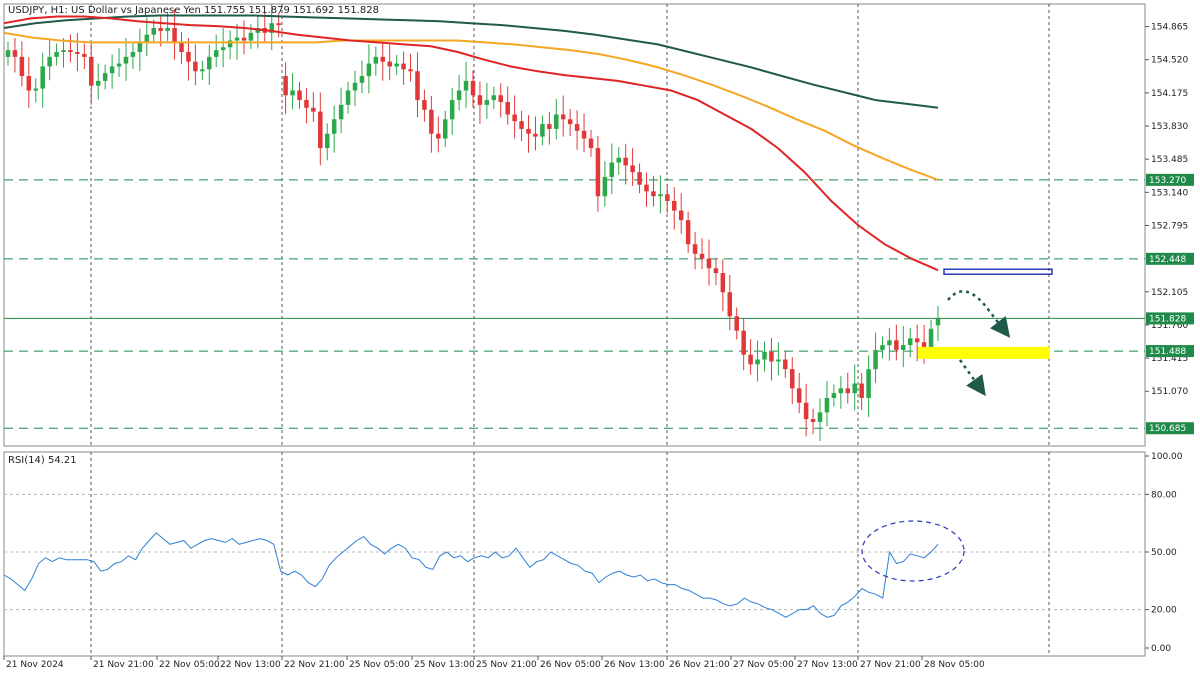 The width and height of the screenshot is (1200, 675). Describe the element at coordinates (35, 665) in the screenshot. I see `time-tick-label: 21 Nov 2024` at that location.